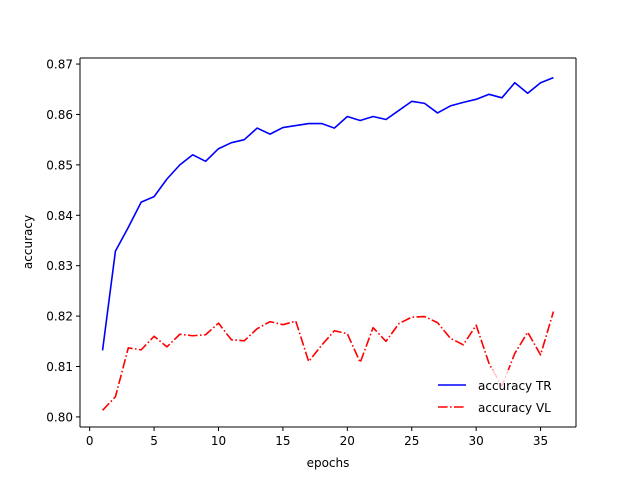 The image size is (640, 480). Describe the element at coordinates (515, 386) in the screenshot. I see `legend-label-tr: accuracy TR` at that location.